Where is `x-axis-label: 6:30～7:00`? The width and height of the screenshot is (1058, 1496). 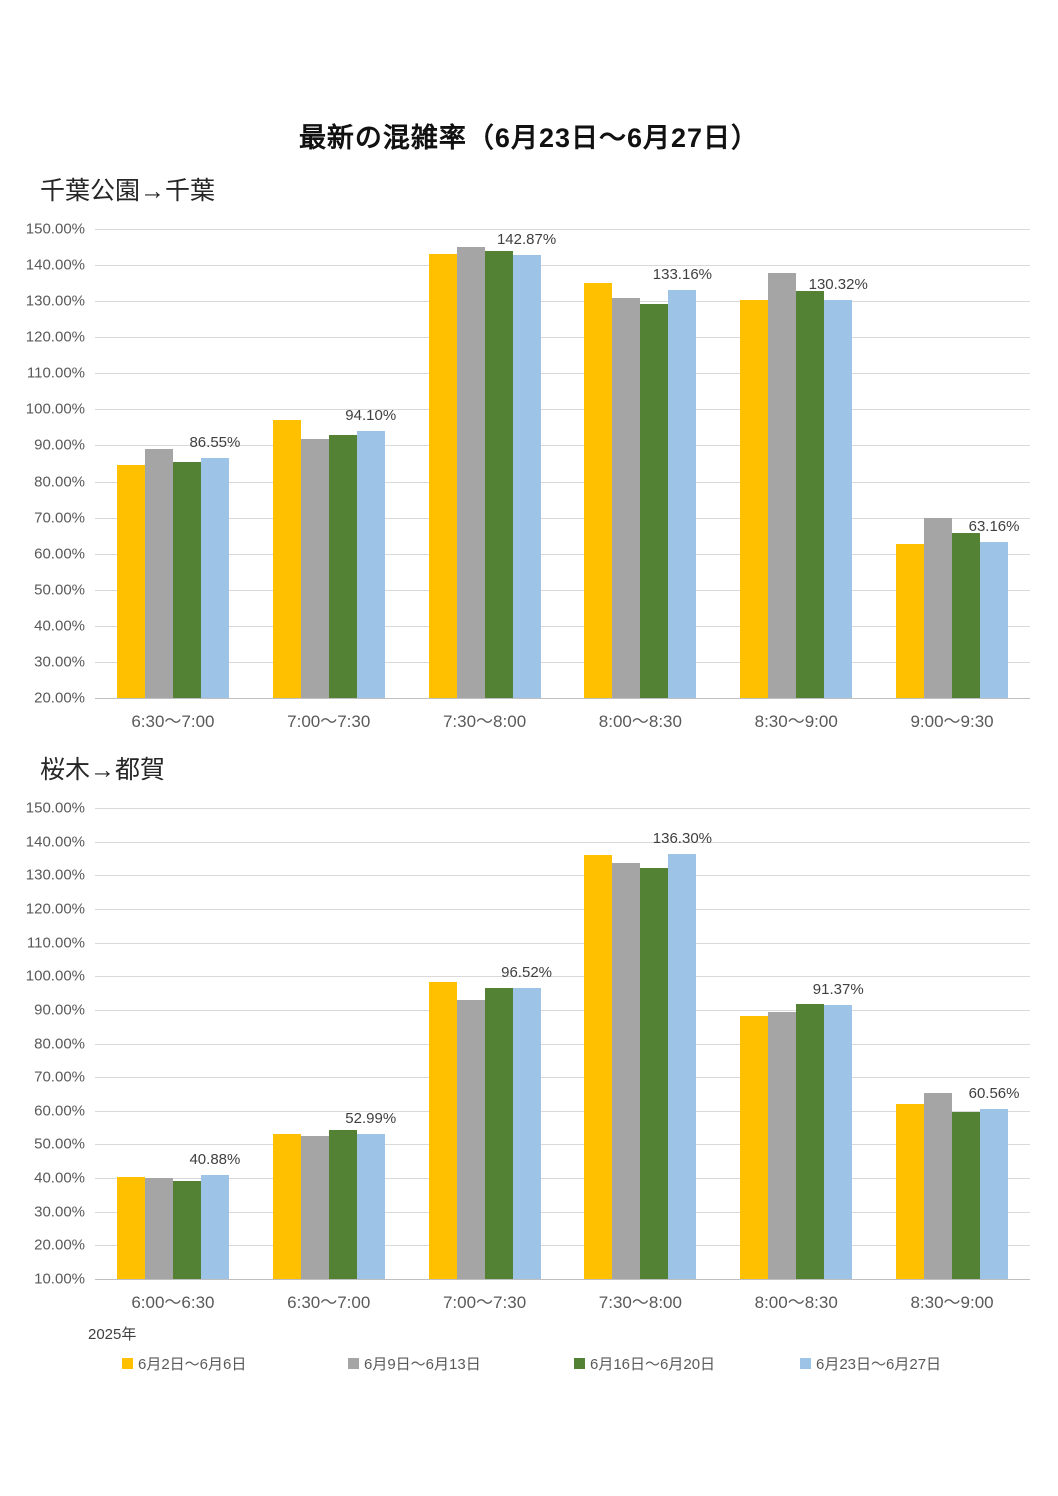 x-axis-label: 6:30～7:00 is located at coordinates (173, 721).